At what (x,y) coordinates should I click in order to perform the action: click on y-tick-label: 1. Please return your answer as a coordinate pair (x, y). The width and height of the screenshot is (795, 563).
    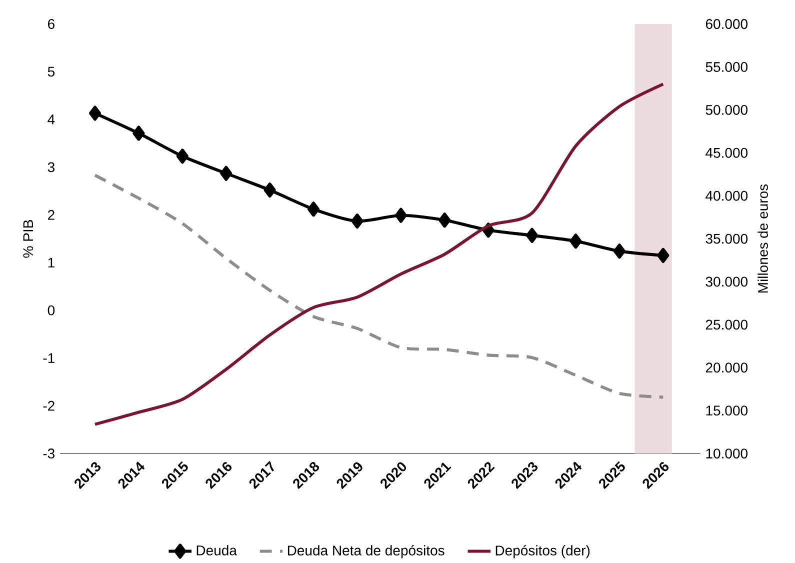
    Looking at the image, I should click on (51, 263).